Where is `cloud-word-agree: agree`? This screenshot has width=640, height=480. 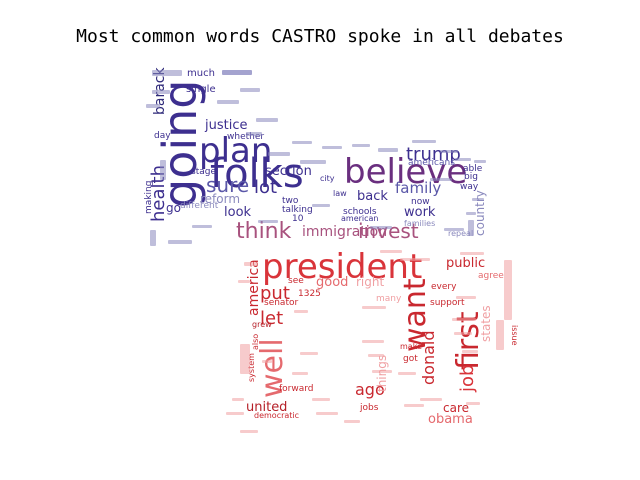 cloud-word-agree: agree is located at coordinates (491, 276).